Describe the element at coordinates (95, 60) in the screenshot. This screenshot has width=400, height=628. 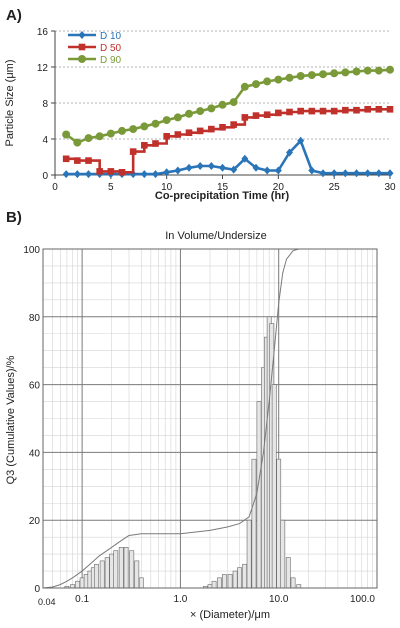
I see `legend-item: D 90` at that location.